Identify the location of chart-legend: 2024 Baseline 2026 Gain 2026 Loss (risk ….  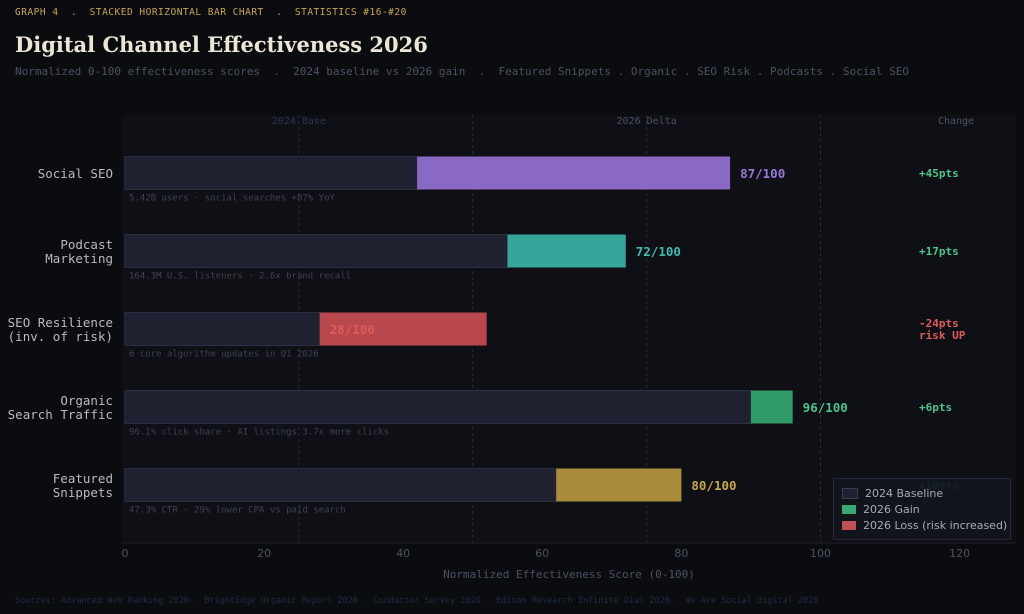
(922, 509).